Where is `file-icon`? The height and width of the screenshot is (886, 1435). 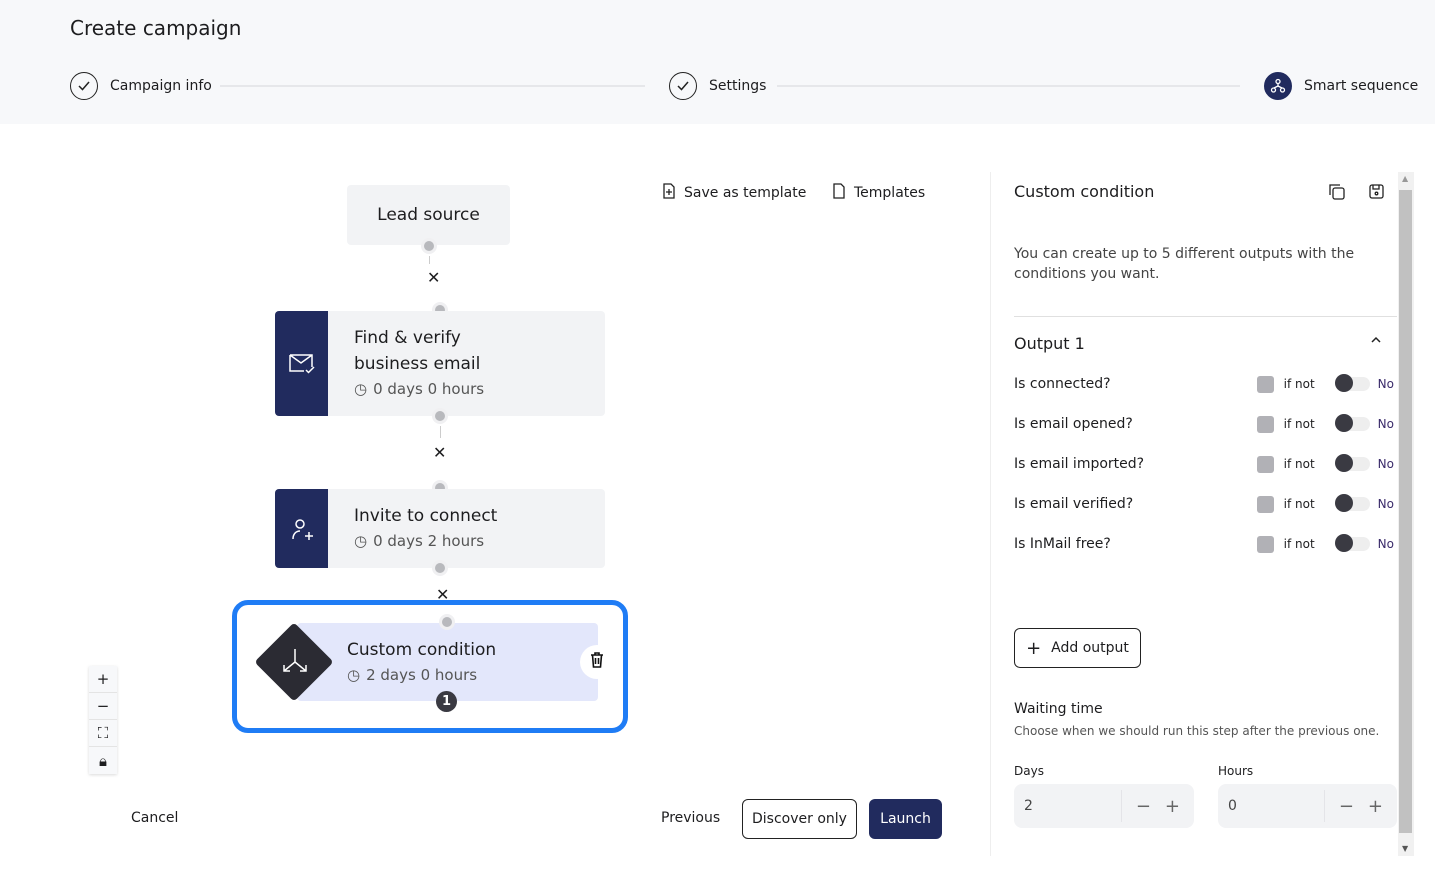
file-icon is located at coordinates (839, 193).